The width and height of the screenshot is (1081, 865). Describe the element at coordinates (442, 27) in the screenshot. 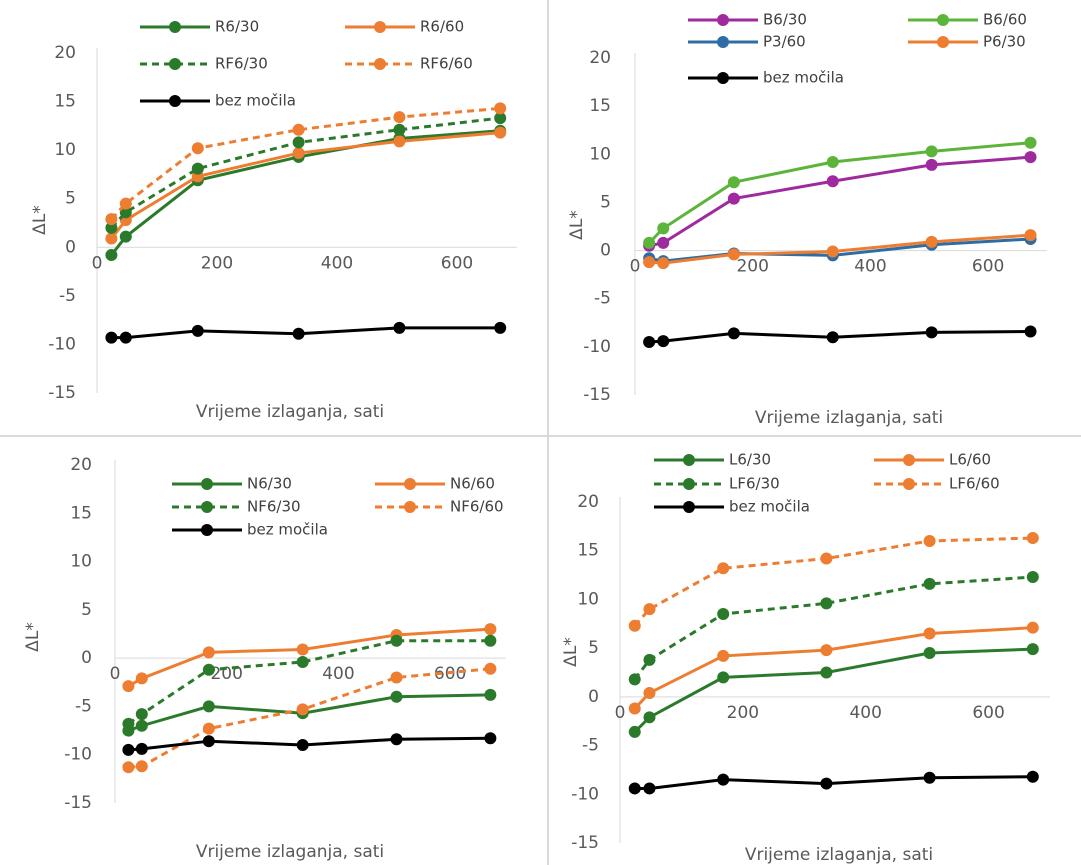

I see `legend-label: R6/60` at that location.